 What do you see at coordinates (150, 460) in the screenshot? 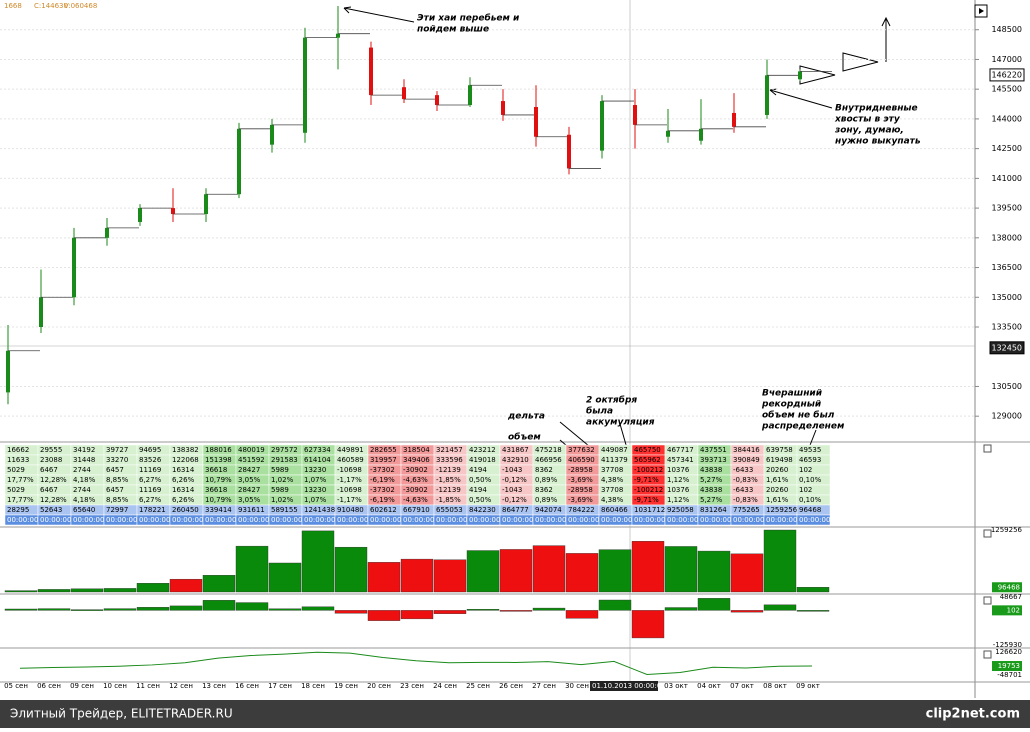
I see `table-text: 83526` at bounding box center [150, 460].